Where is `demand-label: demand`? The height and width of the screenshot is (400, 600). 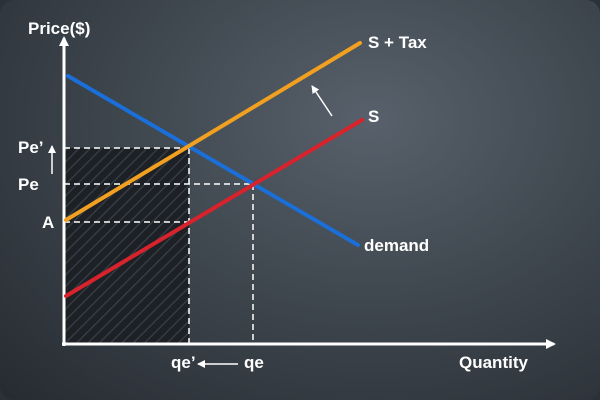
demand-label: demand is located at coordinates (396, 245).